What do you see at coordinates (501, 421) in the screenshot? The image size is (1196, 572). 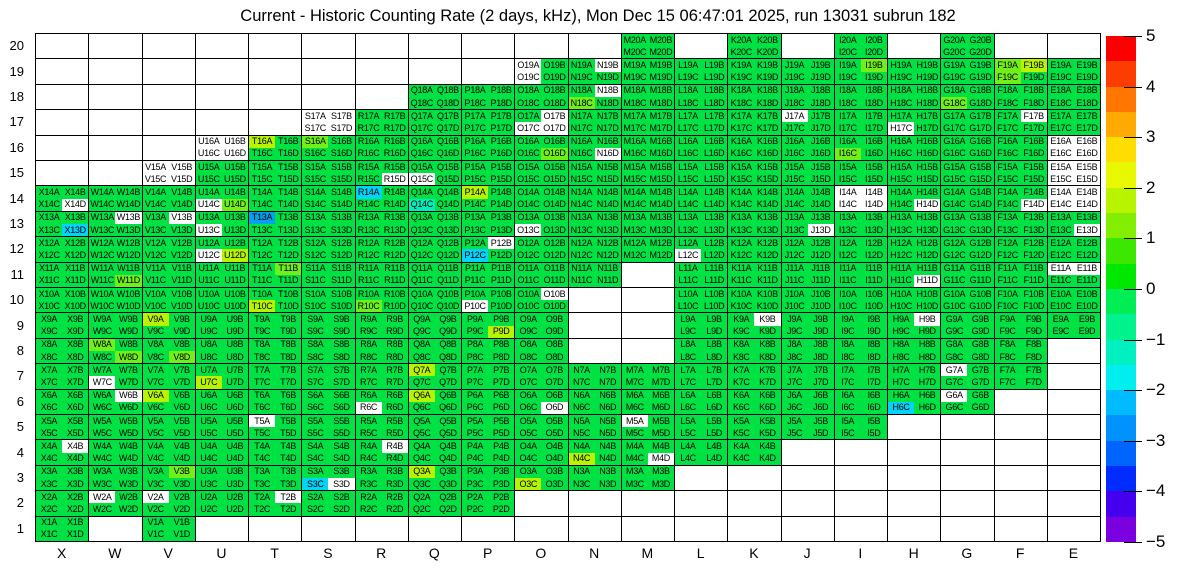 I see `quadrant-P5B: P5B` at bounding box center [501, 421].